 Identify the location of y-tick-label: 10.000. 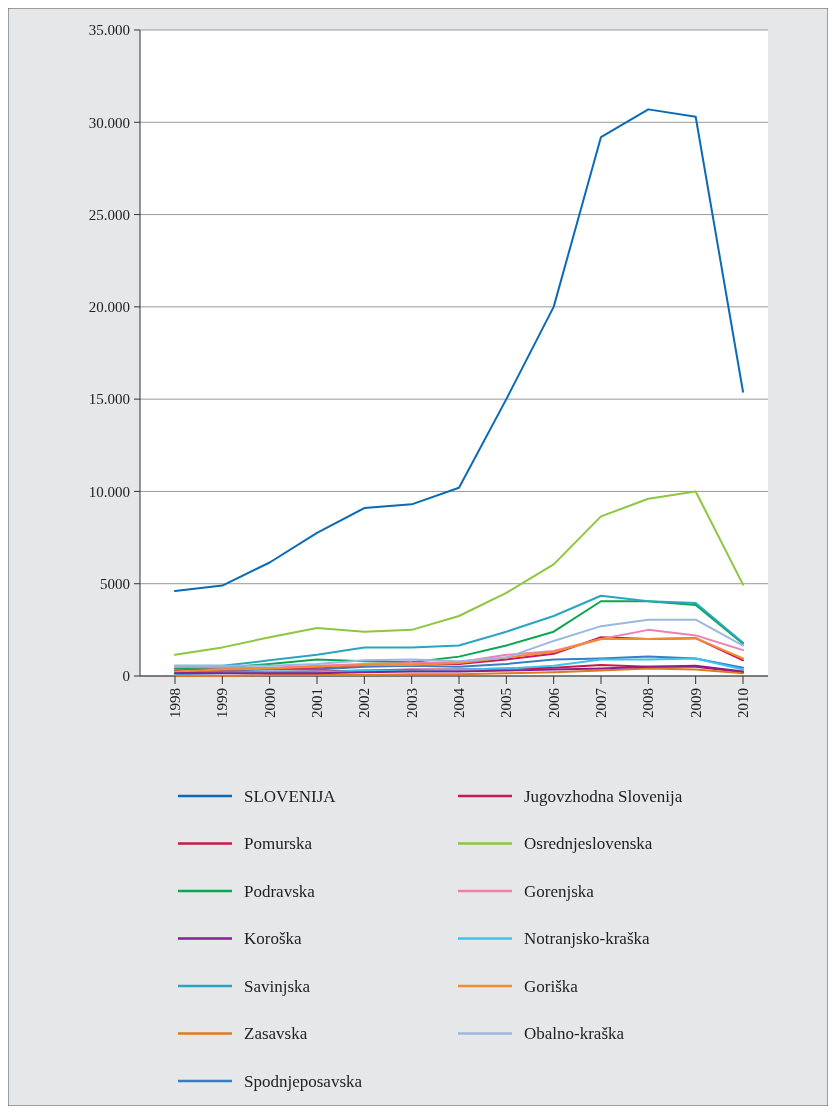
(109, 491).